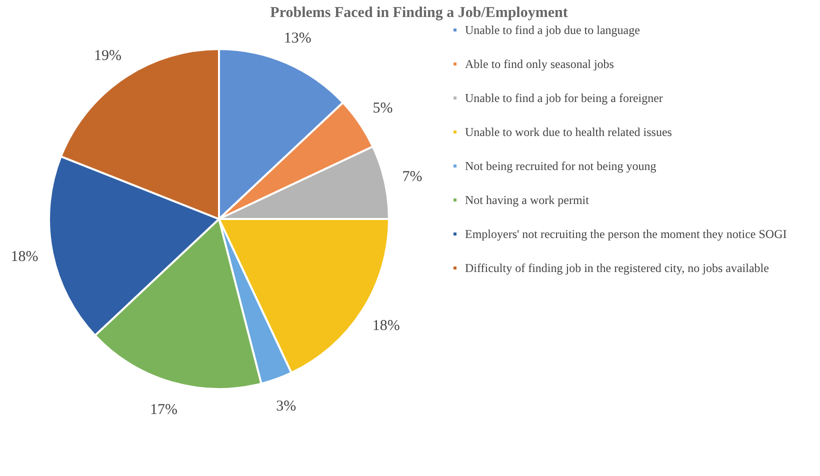 This screenshot has height=476, width=820. I want to click on legend-label: Difficulty of finding job in the registered city, no jobs available, so click(617, 268).